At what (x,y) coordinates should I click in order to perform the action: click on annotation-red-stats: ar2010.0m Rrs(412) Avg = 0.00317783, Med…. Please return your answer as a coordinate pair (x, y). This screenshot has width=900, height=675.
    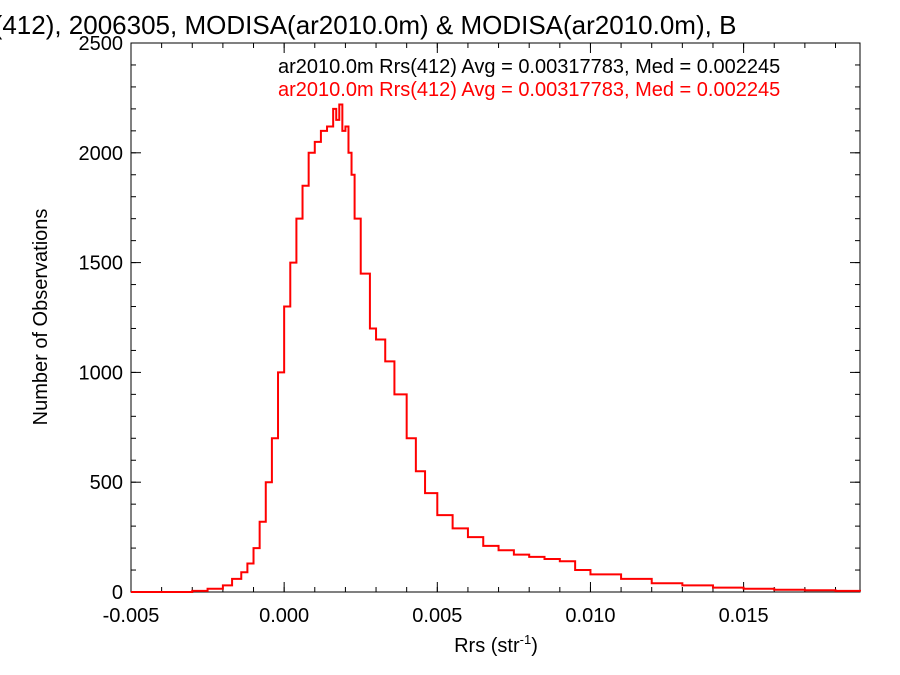
    Looking at the image, I should click on (529, 90).